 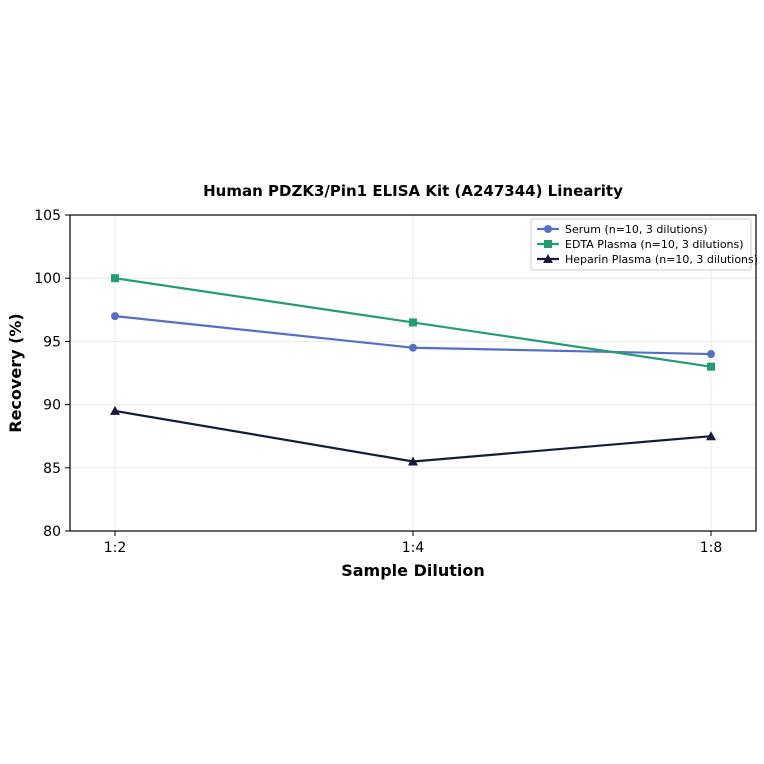 What do you see at coordinates (47, 279) in the screenshot?
I see `y-tick-label: 100` at bounding box center [47, 279].